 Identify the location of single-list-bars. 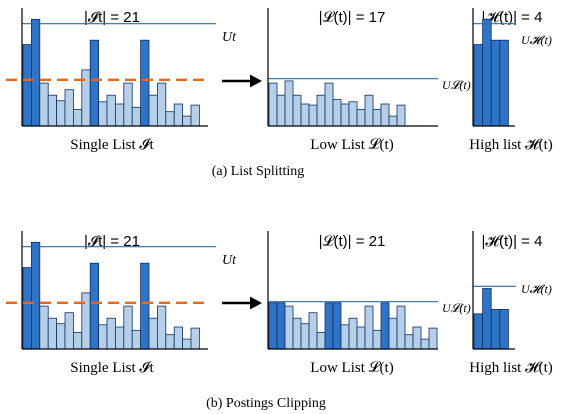
(111, 72).